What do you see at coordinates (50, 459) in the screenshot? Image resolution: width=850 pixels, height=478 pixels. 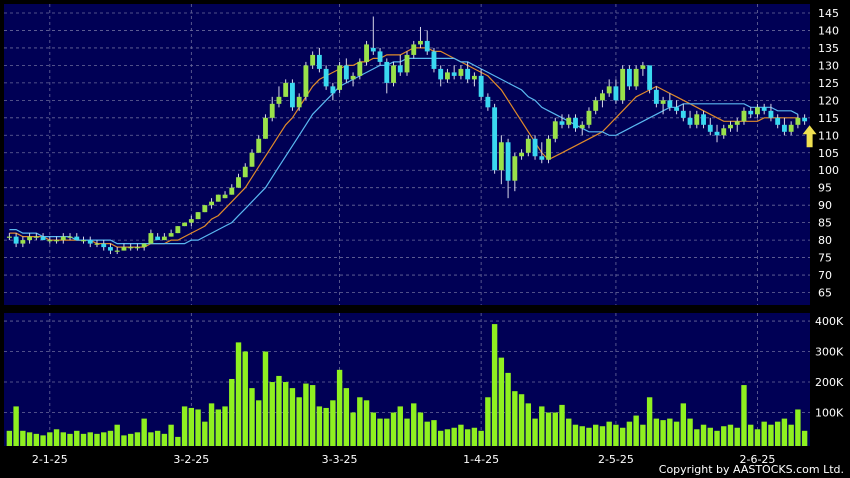 I see `x-tick-label: 2-1-25` at bounding box center [50, 459].